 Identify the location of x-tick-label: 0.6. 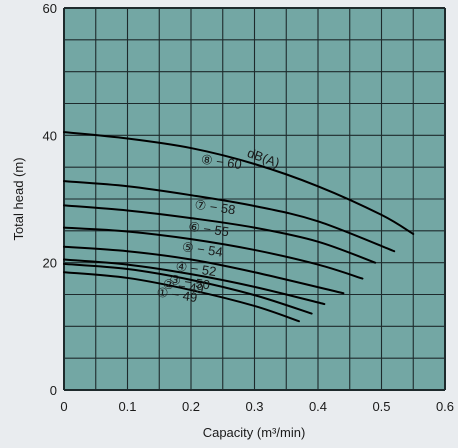
(445, 406).